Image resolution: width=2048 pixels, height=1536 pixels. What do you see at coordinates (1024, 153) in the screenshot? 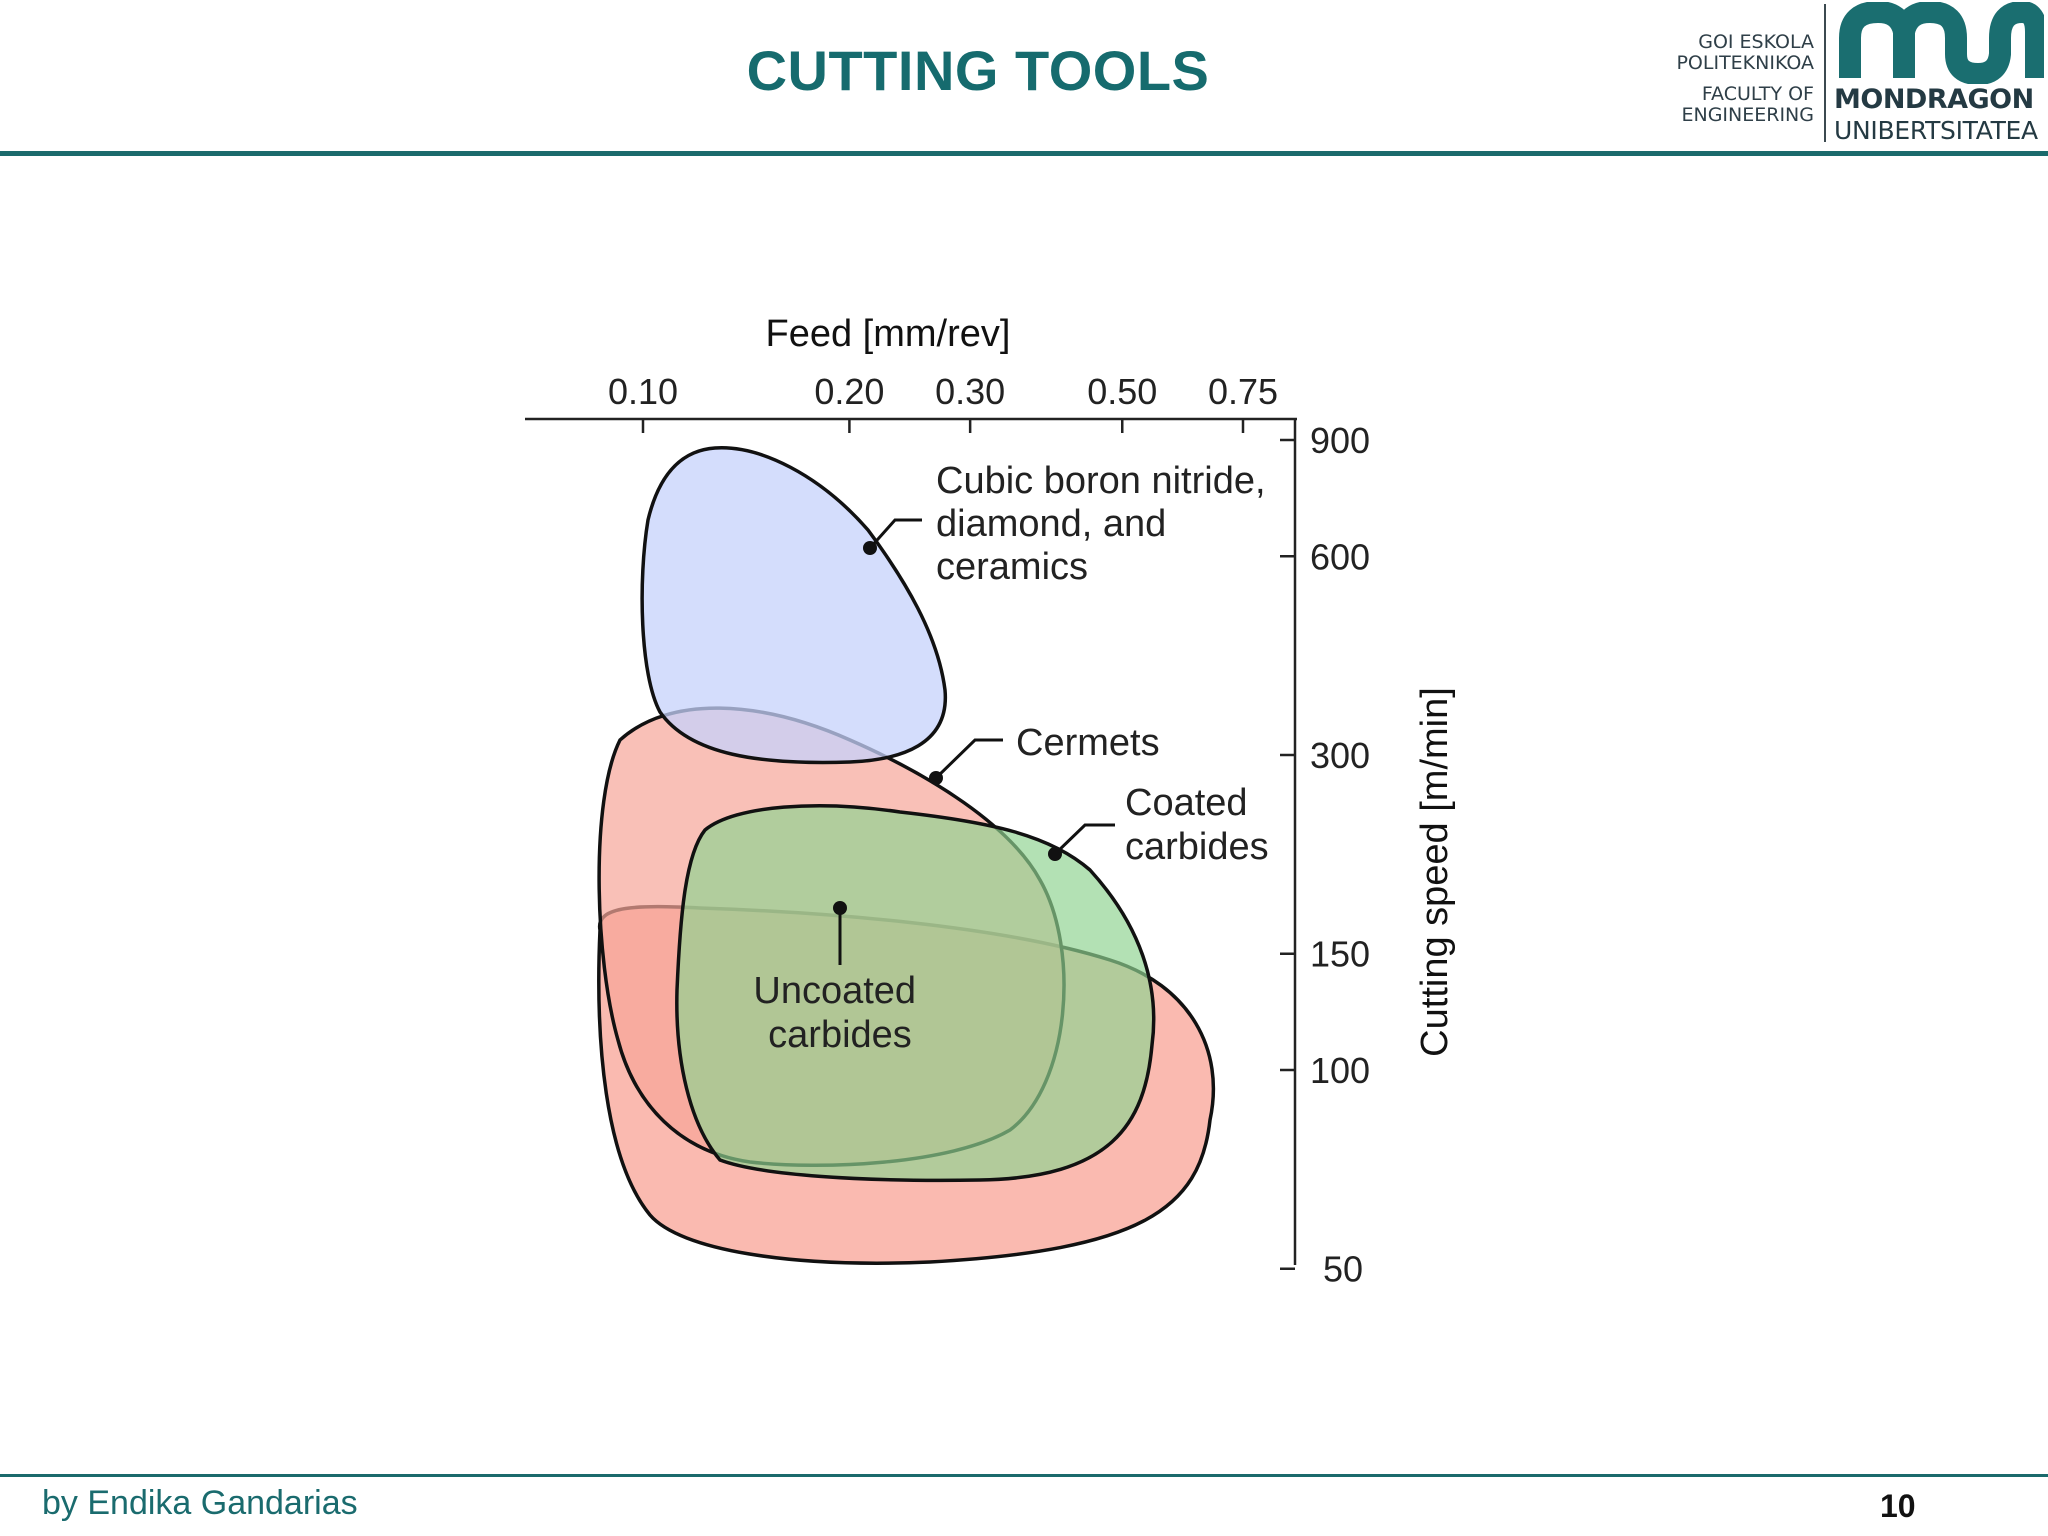
I see `header-divider` at bounding box center [1024, 153].